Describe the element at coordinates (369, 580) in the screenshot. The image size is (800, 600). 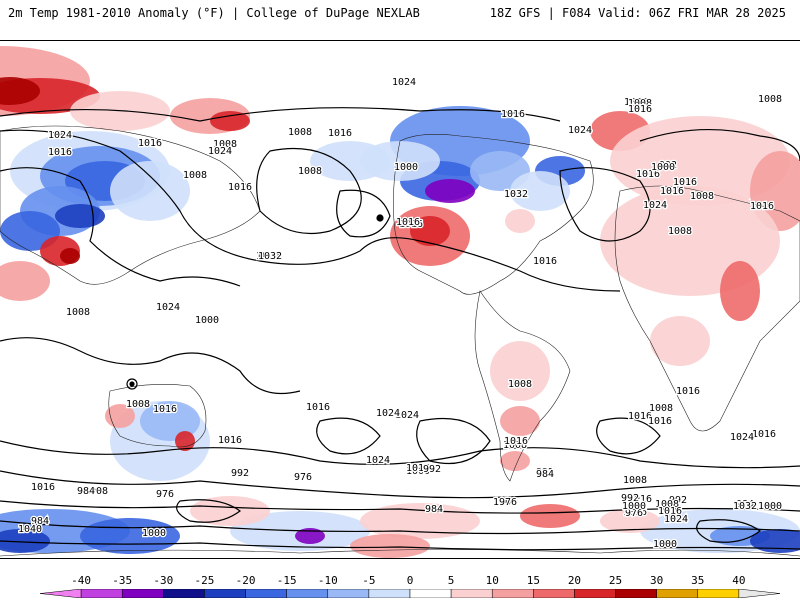
I see `colorbar-tick-label: -5` at that location.